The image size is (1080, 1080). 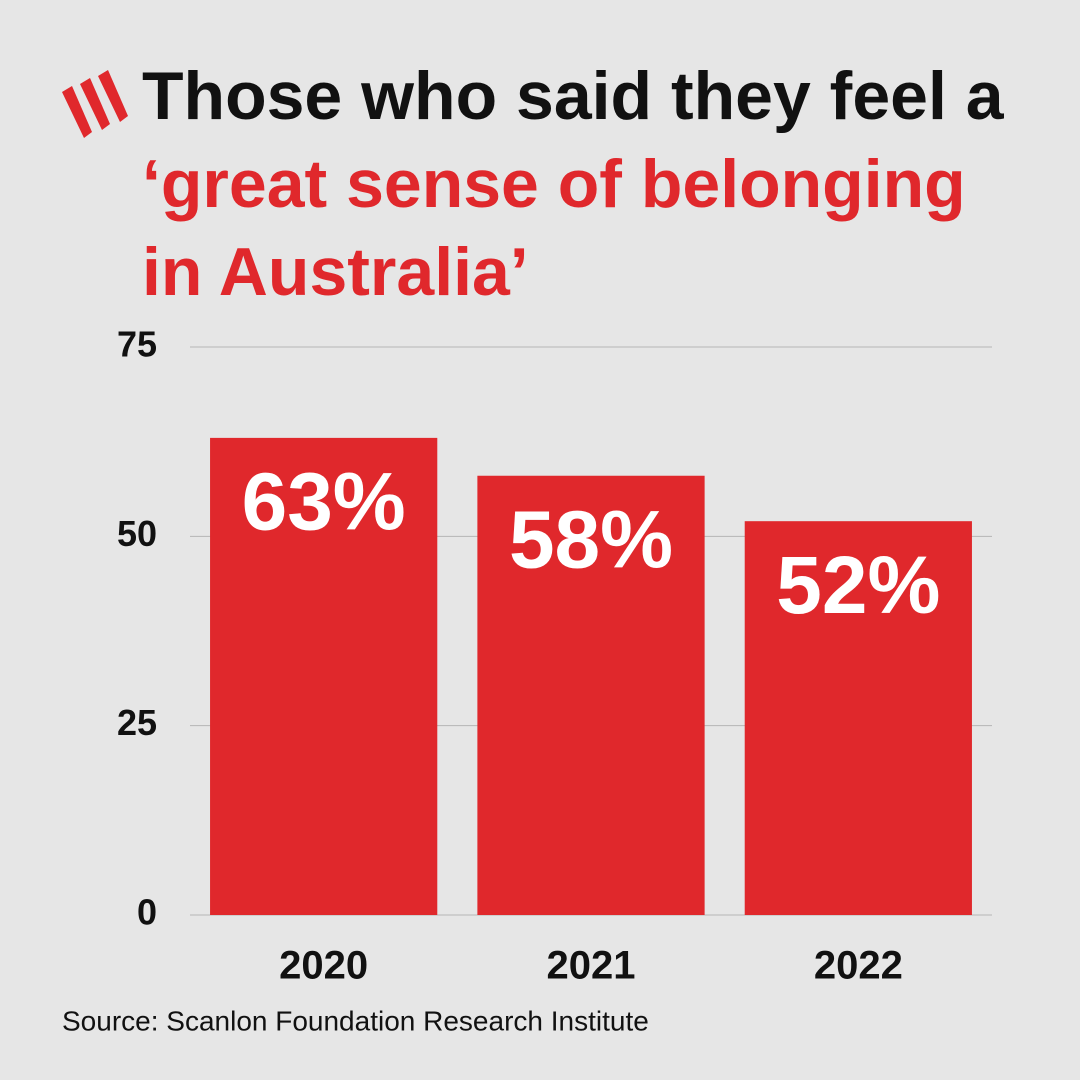 What do you see at coordinates (324, 502) in the screenshot?
I see `value-label: 63%` at bounding box center [324, 502].